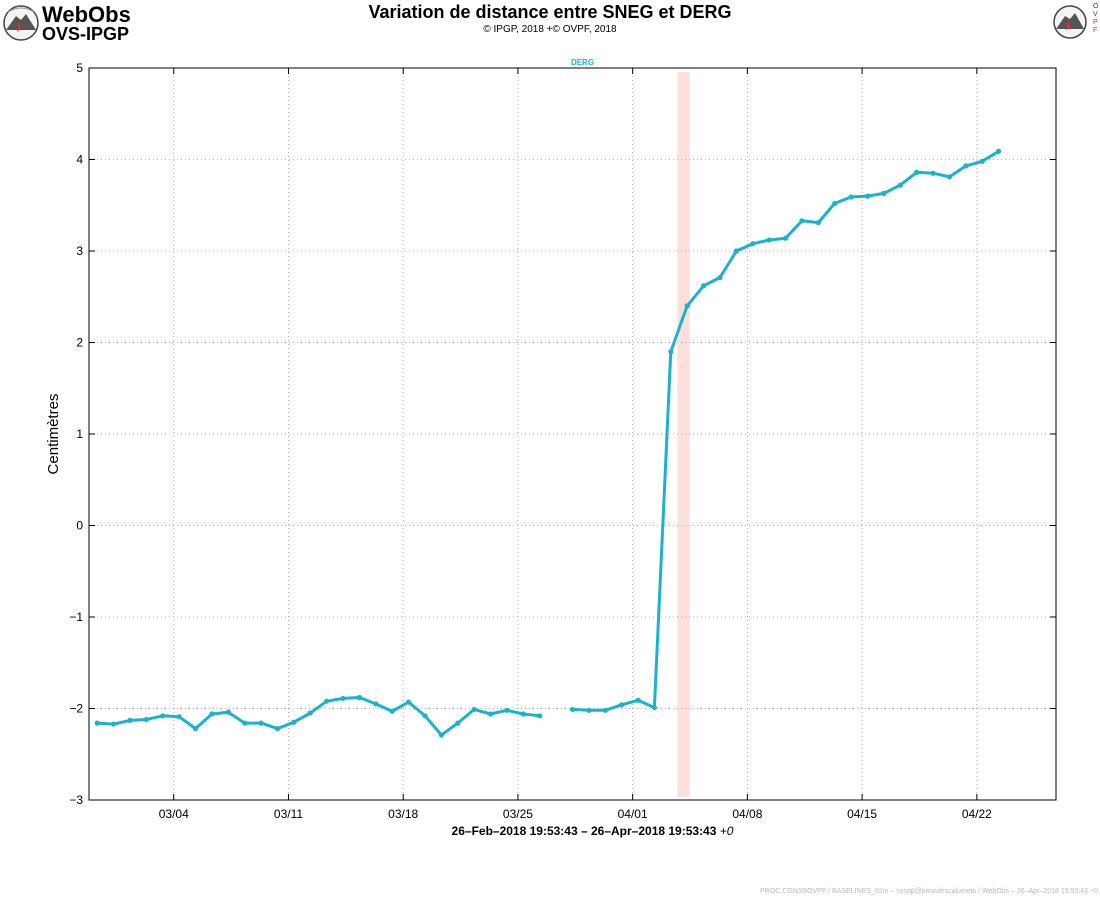 The image size is (1100, 900). Describe the element at coordinates (683, 434) in the screenshot. I see `event-band` at that location.